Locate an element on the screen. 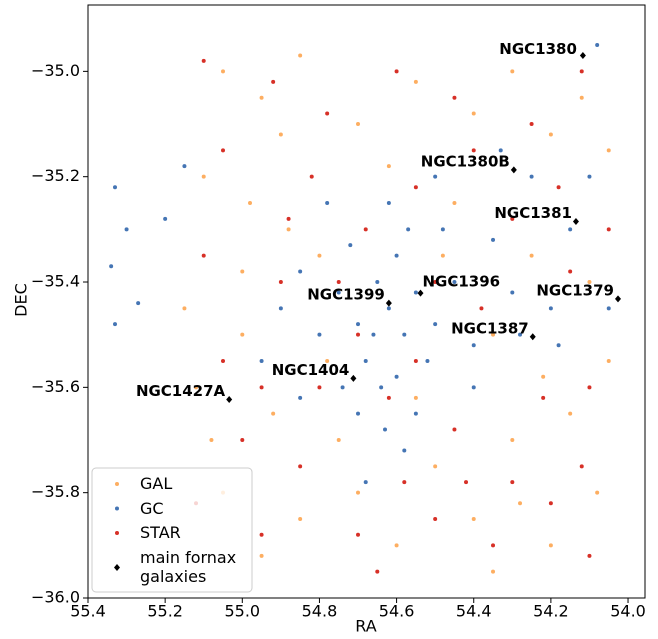  legend-entry: GC is located at coordinates (152, 508).